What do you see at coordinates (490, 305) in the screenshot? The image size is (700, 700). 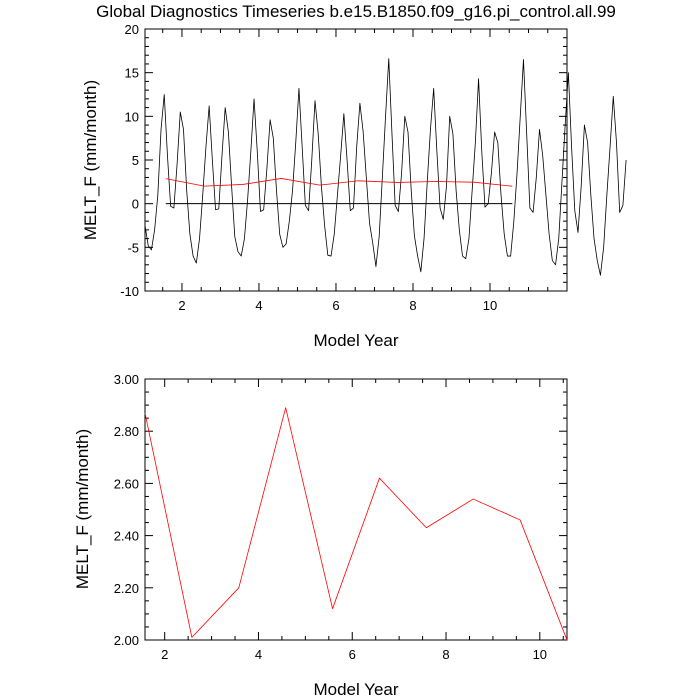 I see `top-x-tick-label: 10` at bounding box center [490, 305].